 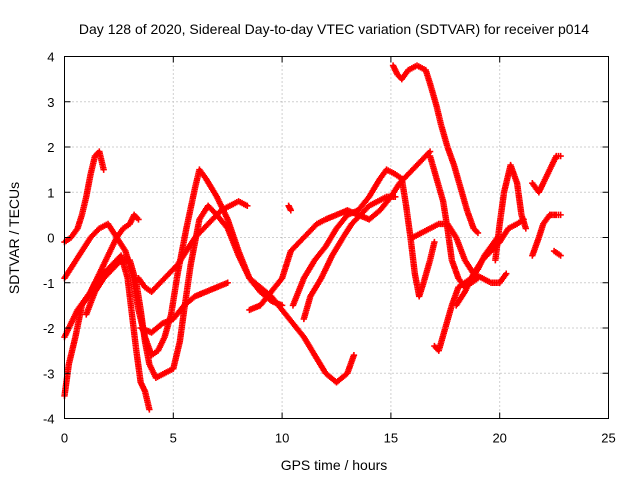 What do you see at coordinates (173, 438) in the screenshot?
I see `x-tick-label: 5` at bounding box center [173, 438].